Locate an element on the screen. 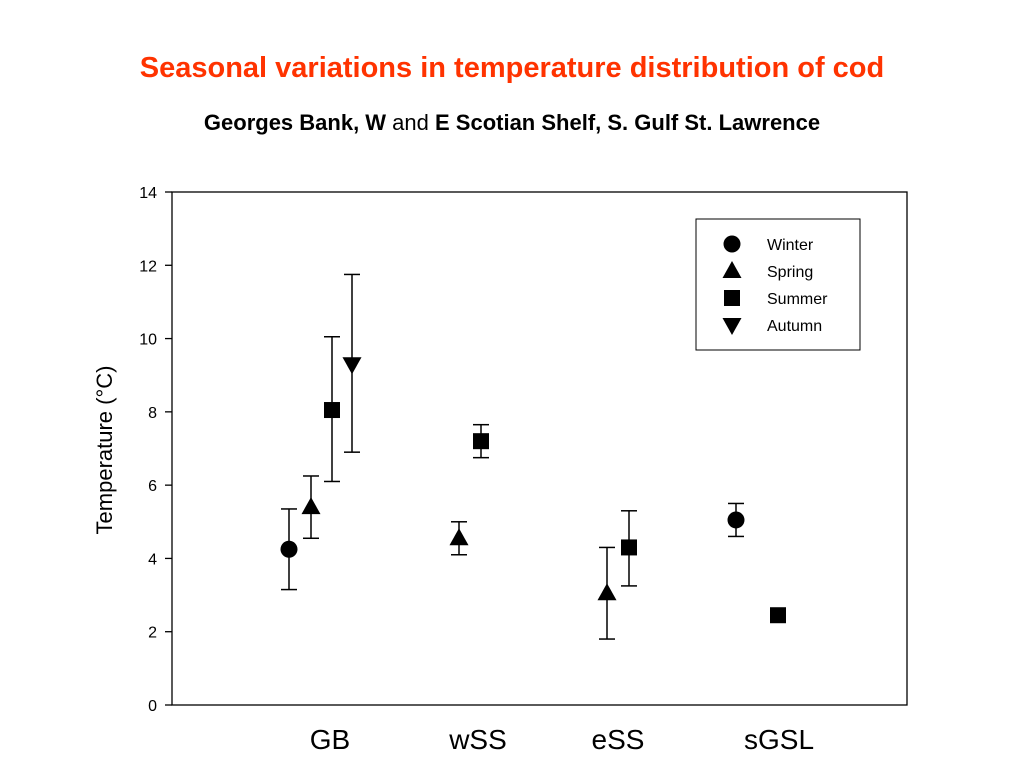 The width and height of the screenshot is (1024, 768). subtitle-part-1: Georges Bank, W is located at coordinates (295, 122).